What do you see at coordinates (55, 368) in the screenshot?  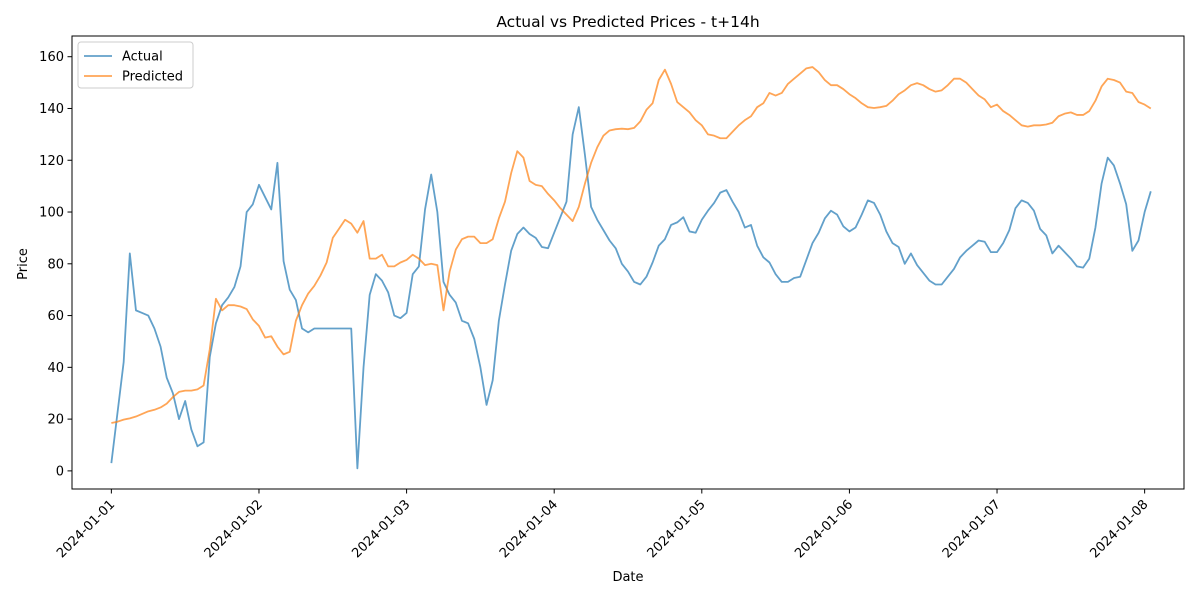 I see `y-tick-label: 40` at bounding box center [55, 368].